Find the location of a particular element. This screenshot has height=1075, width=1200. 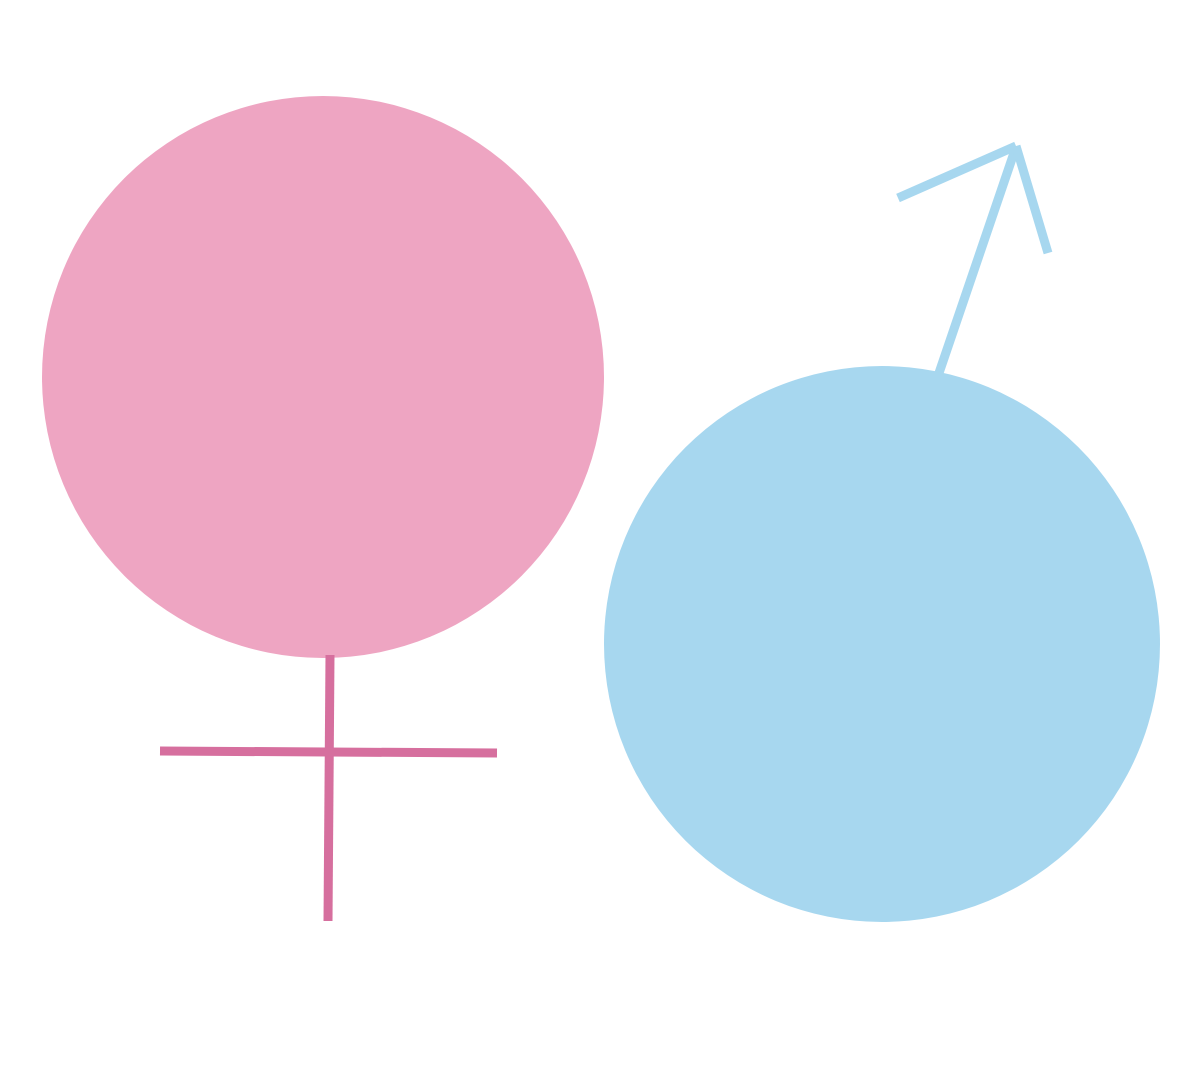

male-arrow-shaft is located at coordinates (977, 260).